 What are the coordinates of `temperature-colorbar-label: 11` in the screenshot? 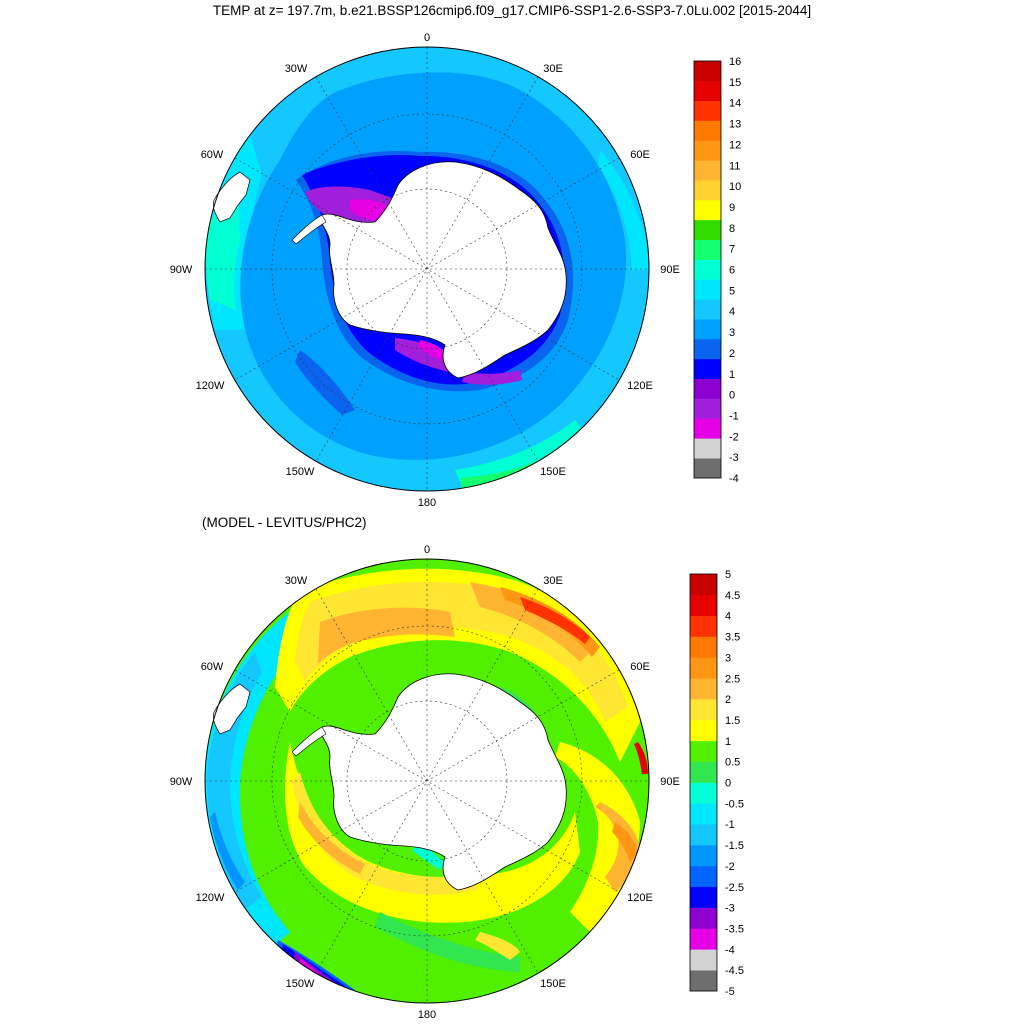 It's located at (734, 166).